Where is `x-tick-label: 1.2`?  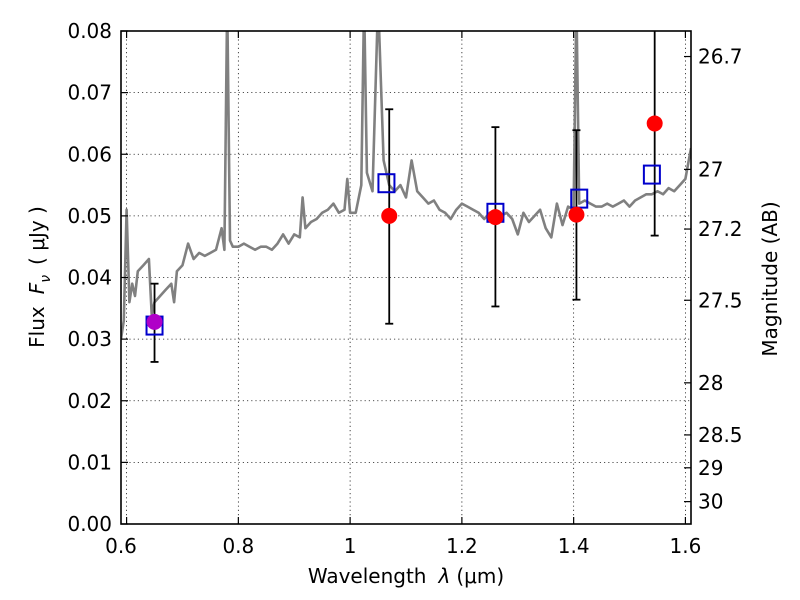 x-tick-label: 1.2 is located at coordinates (462, 546).